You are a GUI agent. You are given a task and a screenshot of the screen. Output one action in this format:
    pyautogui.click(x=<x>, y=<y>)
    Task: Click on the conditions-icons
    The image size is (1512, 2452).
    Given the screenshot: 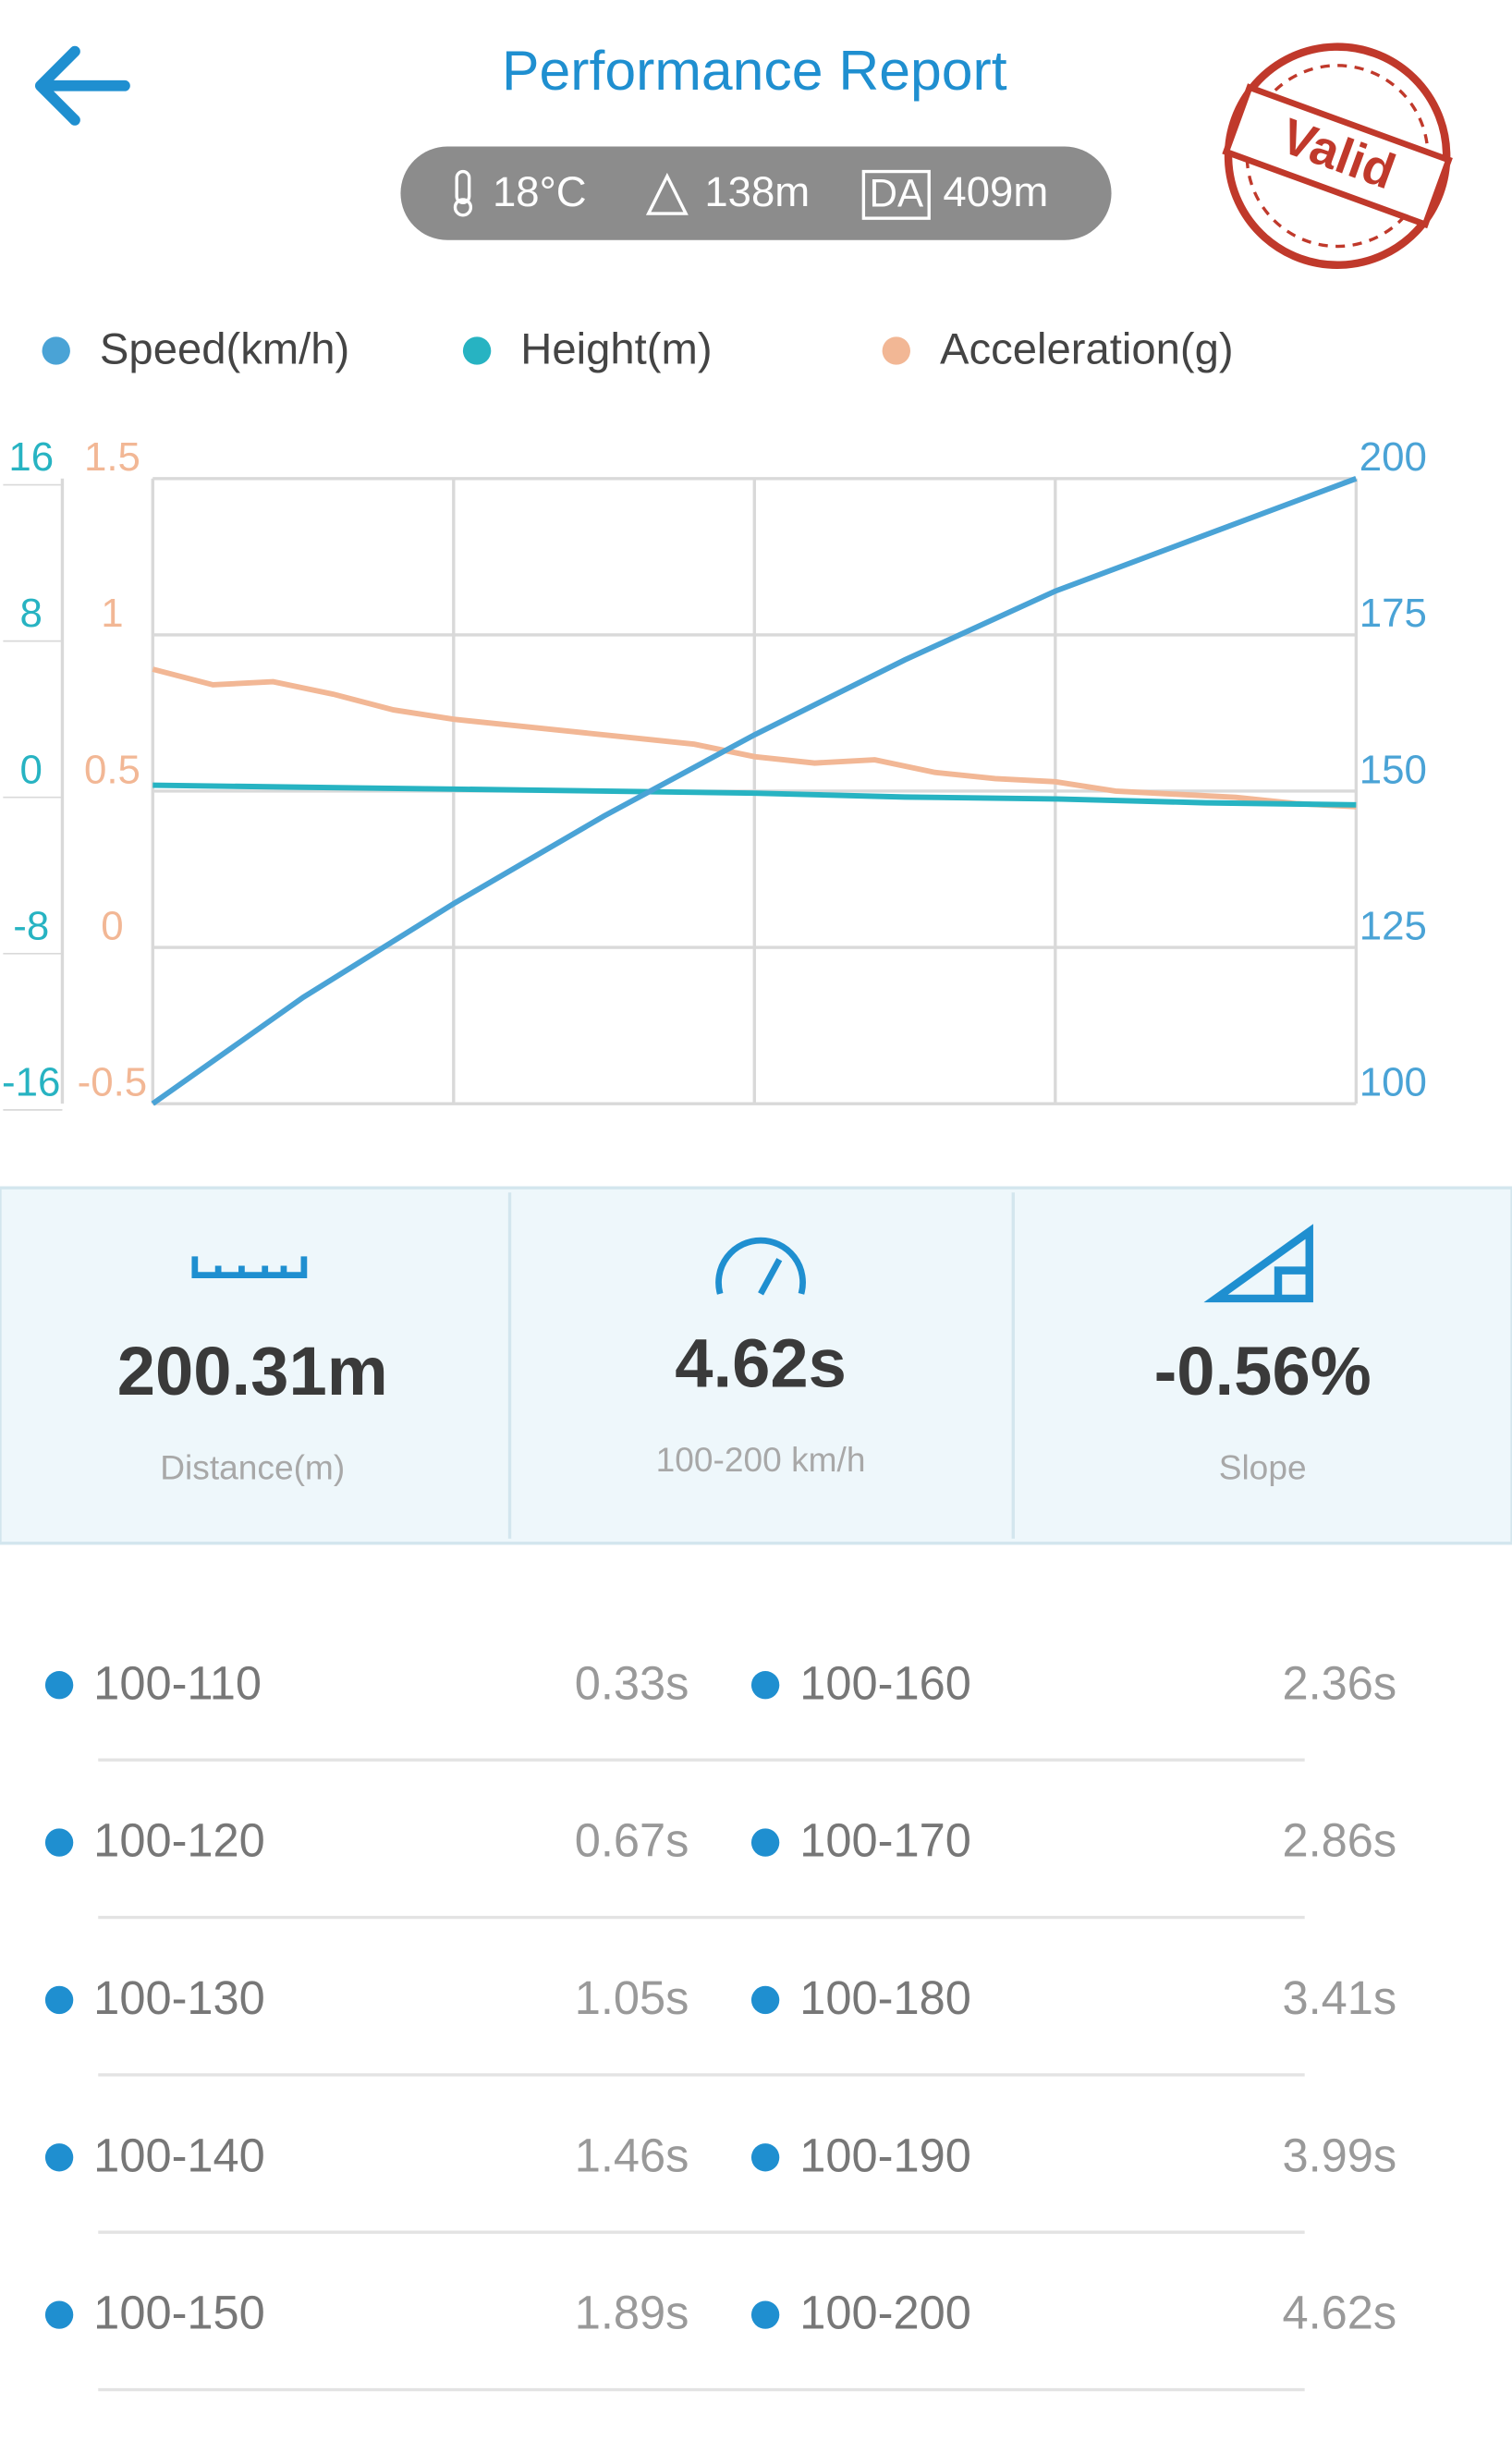 What is the action you would take?
    pyautogui.click(x=571, y=193)
    